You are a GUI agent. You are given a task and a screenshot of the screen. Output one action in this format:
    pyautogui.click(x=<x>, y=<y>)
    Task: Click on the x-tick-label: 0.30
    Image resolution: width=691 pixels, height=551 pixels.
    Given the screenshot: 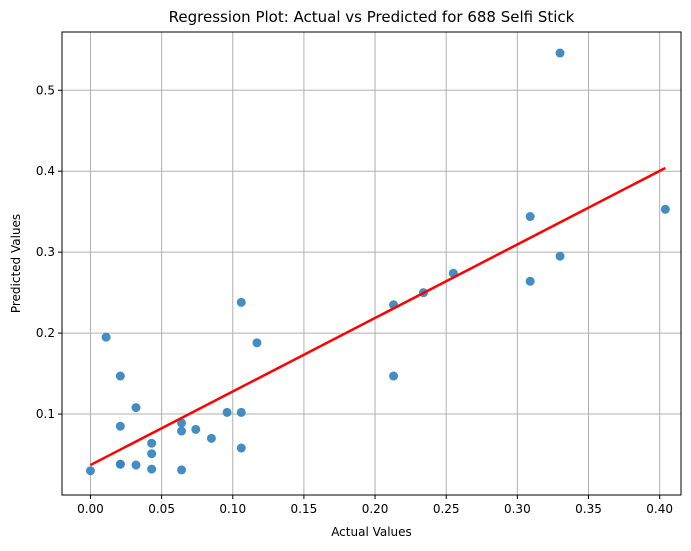 What is the action you would take?
    pyautogui.click(x=517, y=509)
    